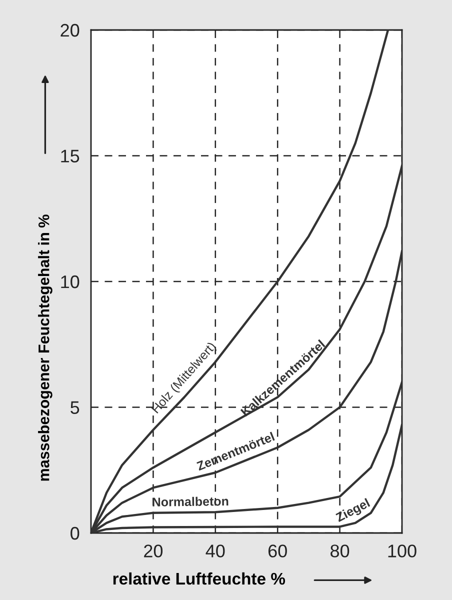 The width and height of the screenshot is (452, 600). I want to click on y-tick-label: 10, so click(70, 281).